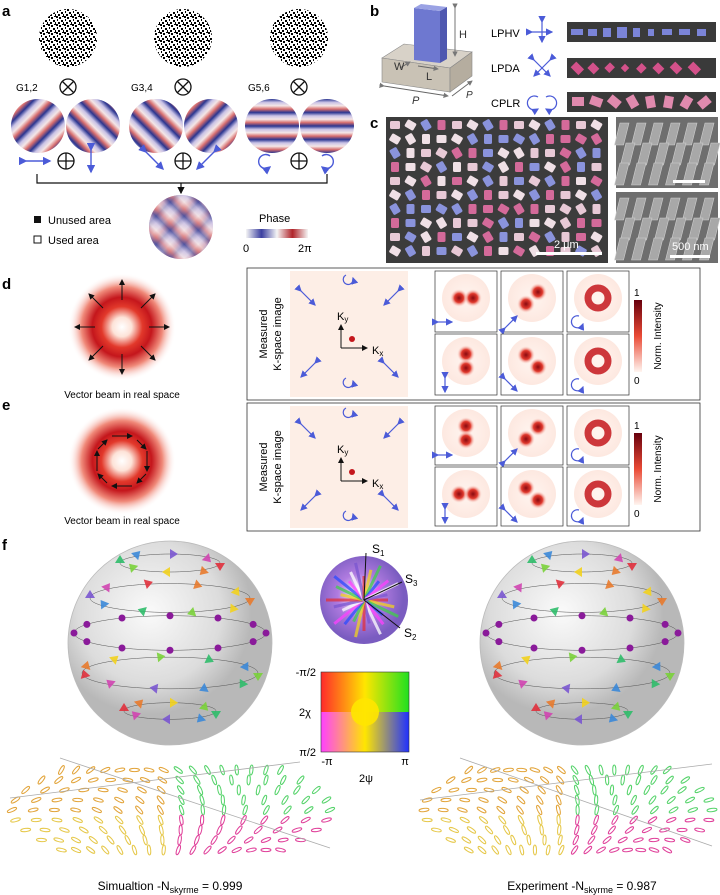 The image size is (720, 895). I want to click on polarization-arrow-icon, so click(508, 382).